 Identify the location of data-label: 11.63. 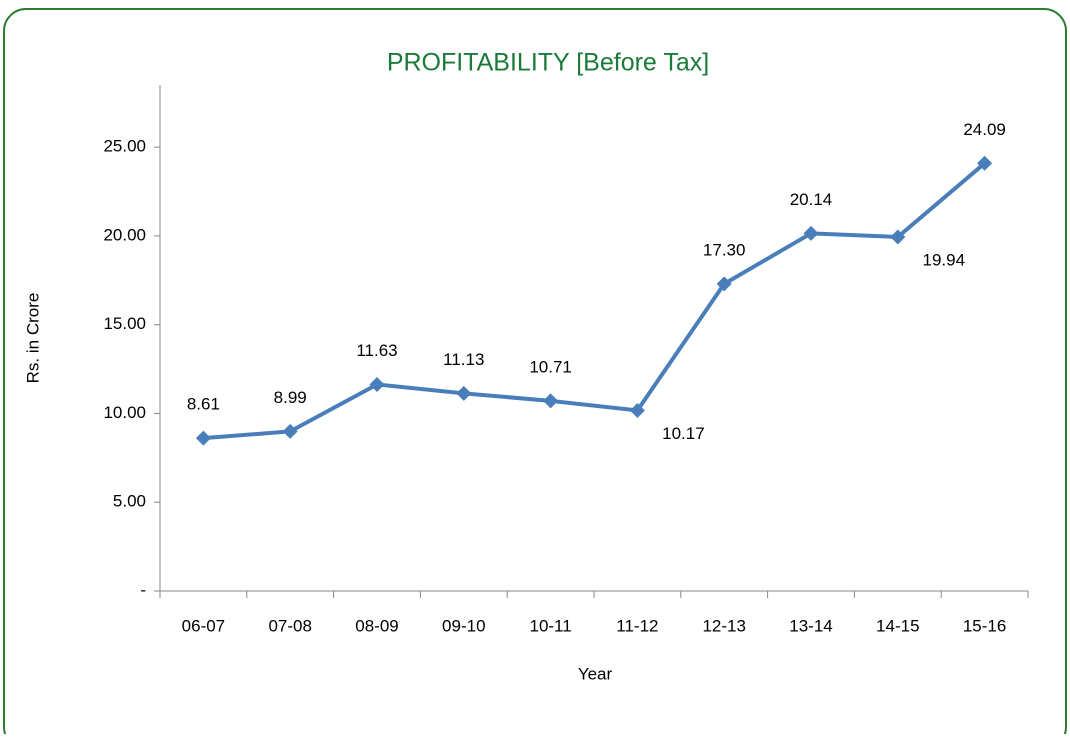
(376, 350).